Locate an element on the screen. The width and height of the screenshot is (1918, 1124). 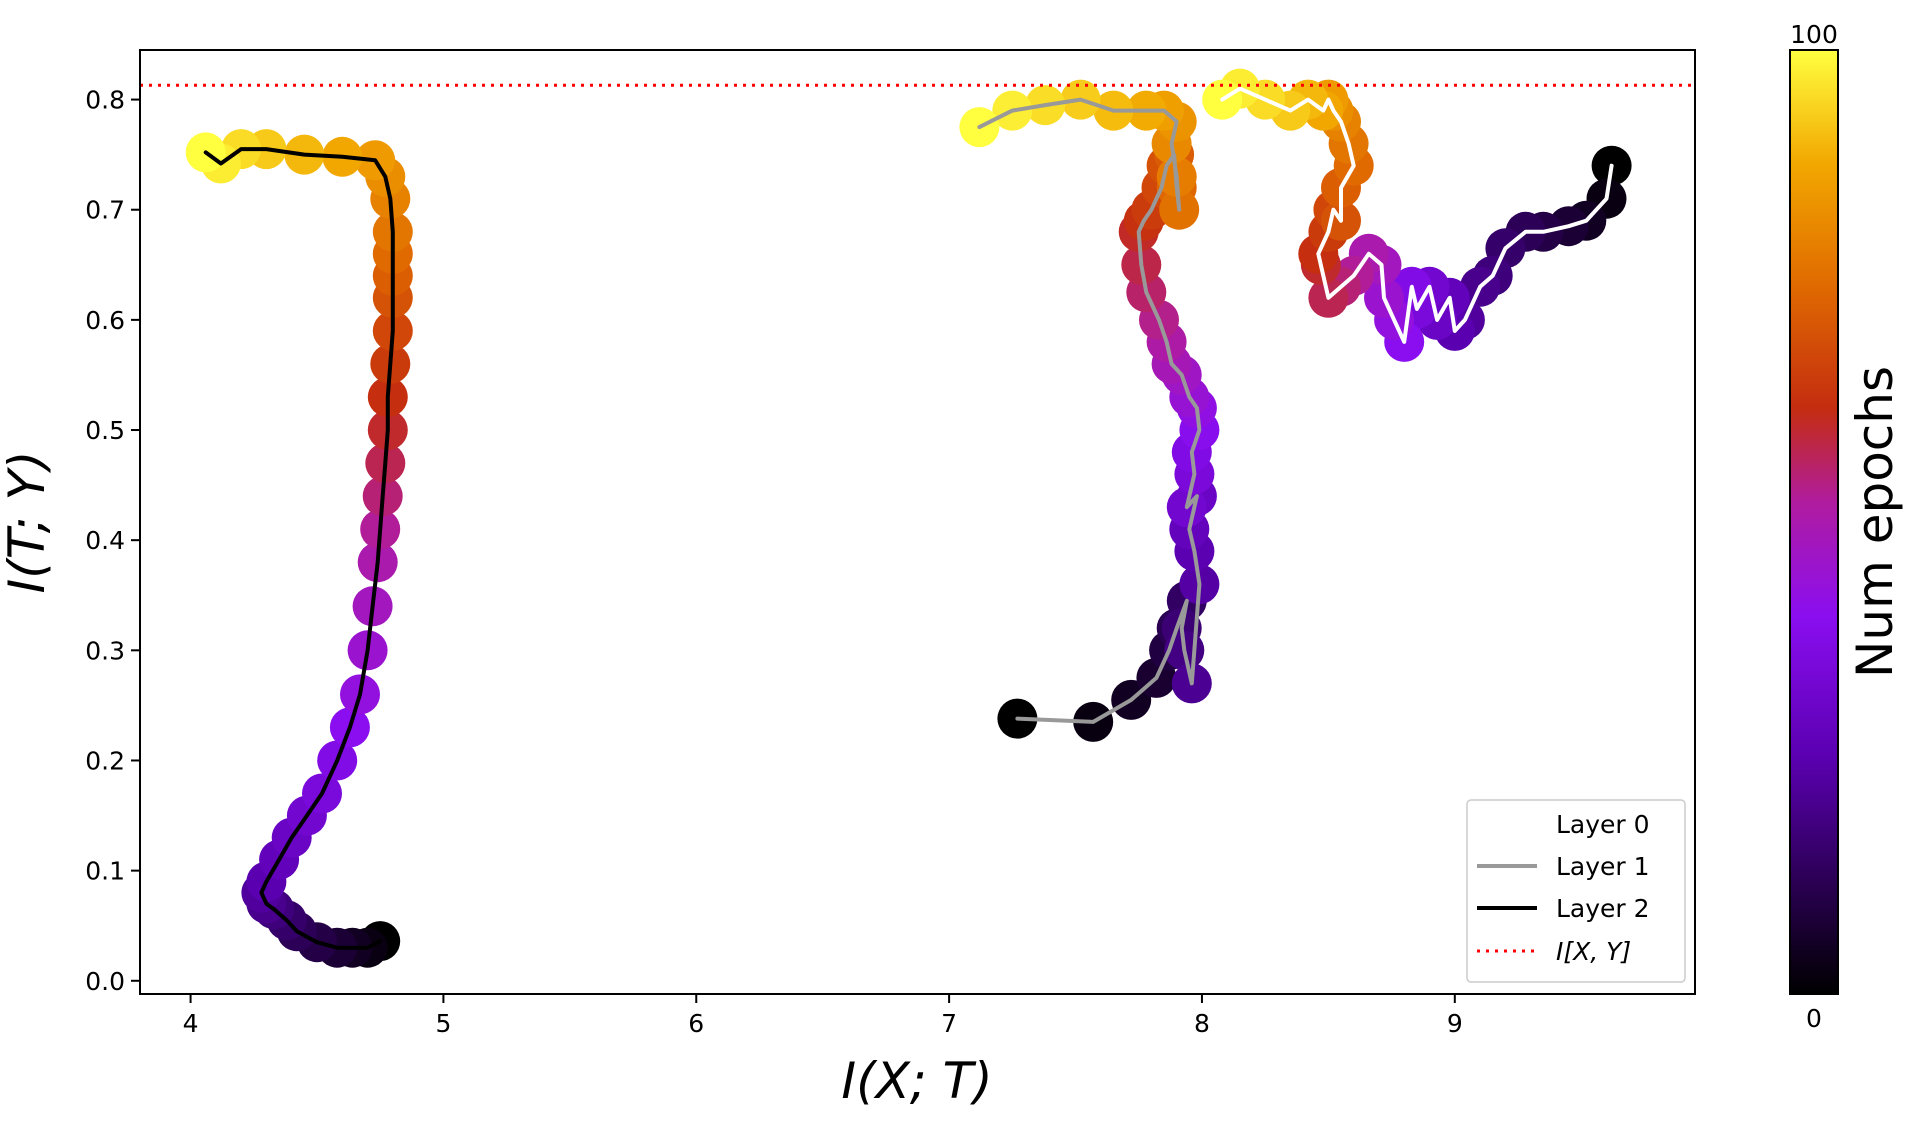
colorbar-gradient is located at coordinates (1814, 522).